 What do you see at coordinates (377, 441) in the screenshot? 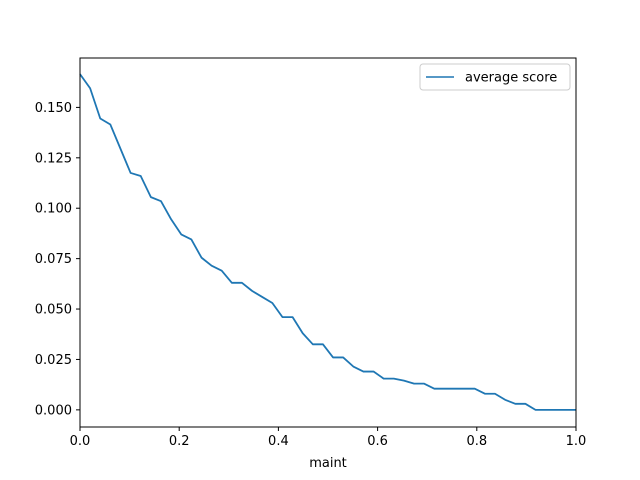
I see `x-tick-label: 0.6` at bounding box center [377, 441].